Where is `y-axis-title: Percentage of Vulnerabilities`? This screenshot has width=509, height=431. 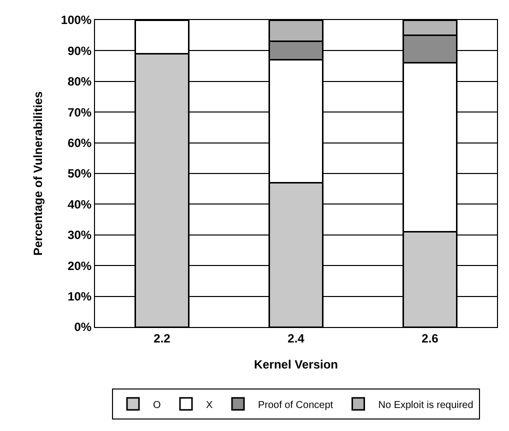
y-axis-title: Percentage of Vulnerabilities is located at coordinates (38, 173).